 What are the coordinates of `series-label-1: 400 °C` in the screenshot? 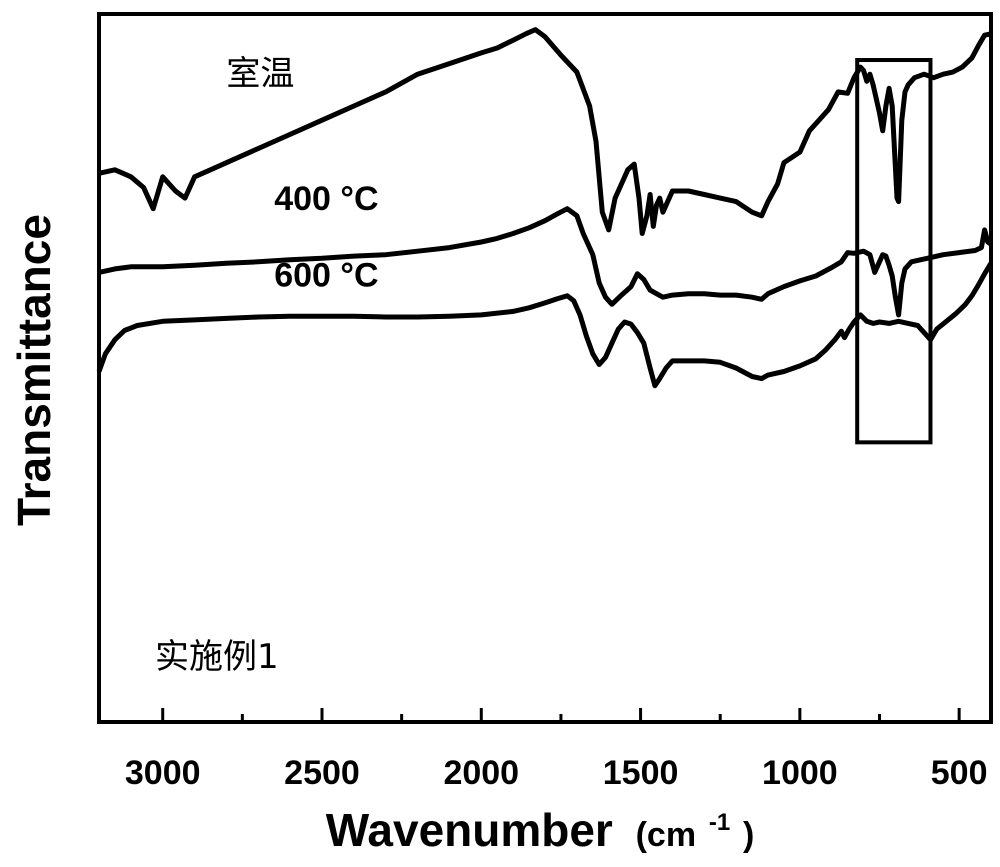 It's located at (326, 199).